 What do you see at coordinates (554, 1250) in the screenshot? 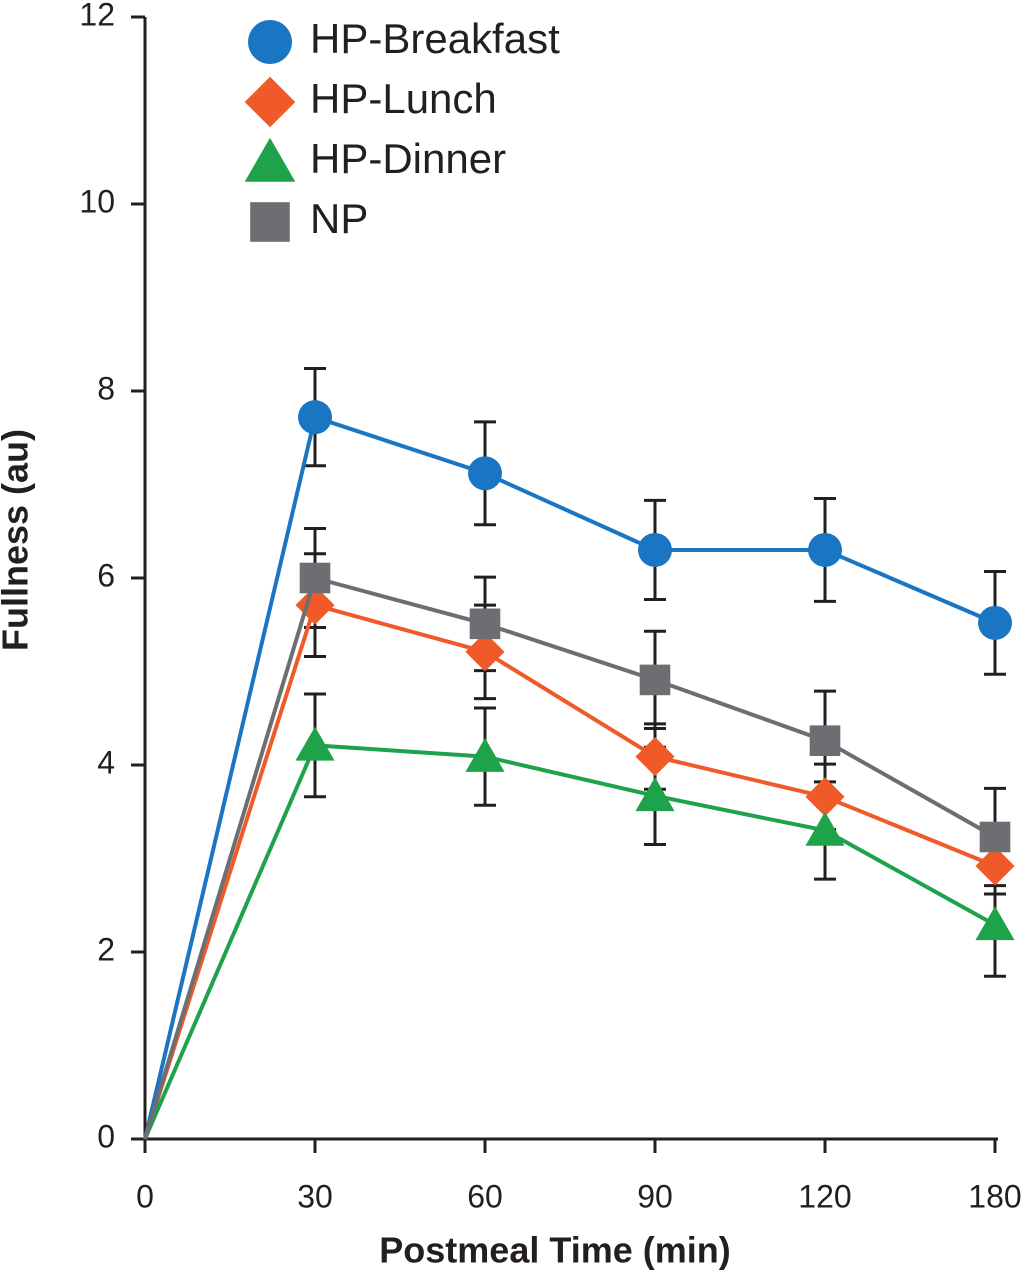
I see `x-axis-title: Postmeal Time (min)` at bounding box center [554, 1250].